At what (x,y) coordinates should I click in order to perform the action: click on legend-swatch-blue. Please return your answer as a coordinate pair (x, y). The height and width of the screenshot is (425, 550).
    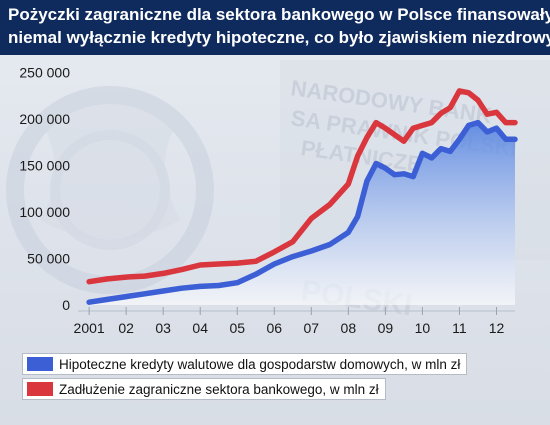
    Looking at the image, I should click on (40, 364).